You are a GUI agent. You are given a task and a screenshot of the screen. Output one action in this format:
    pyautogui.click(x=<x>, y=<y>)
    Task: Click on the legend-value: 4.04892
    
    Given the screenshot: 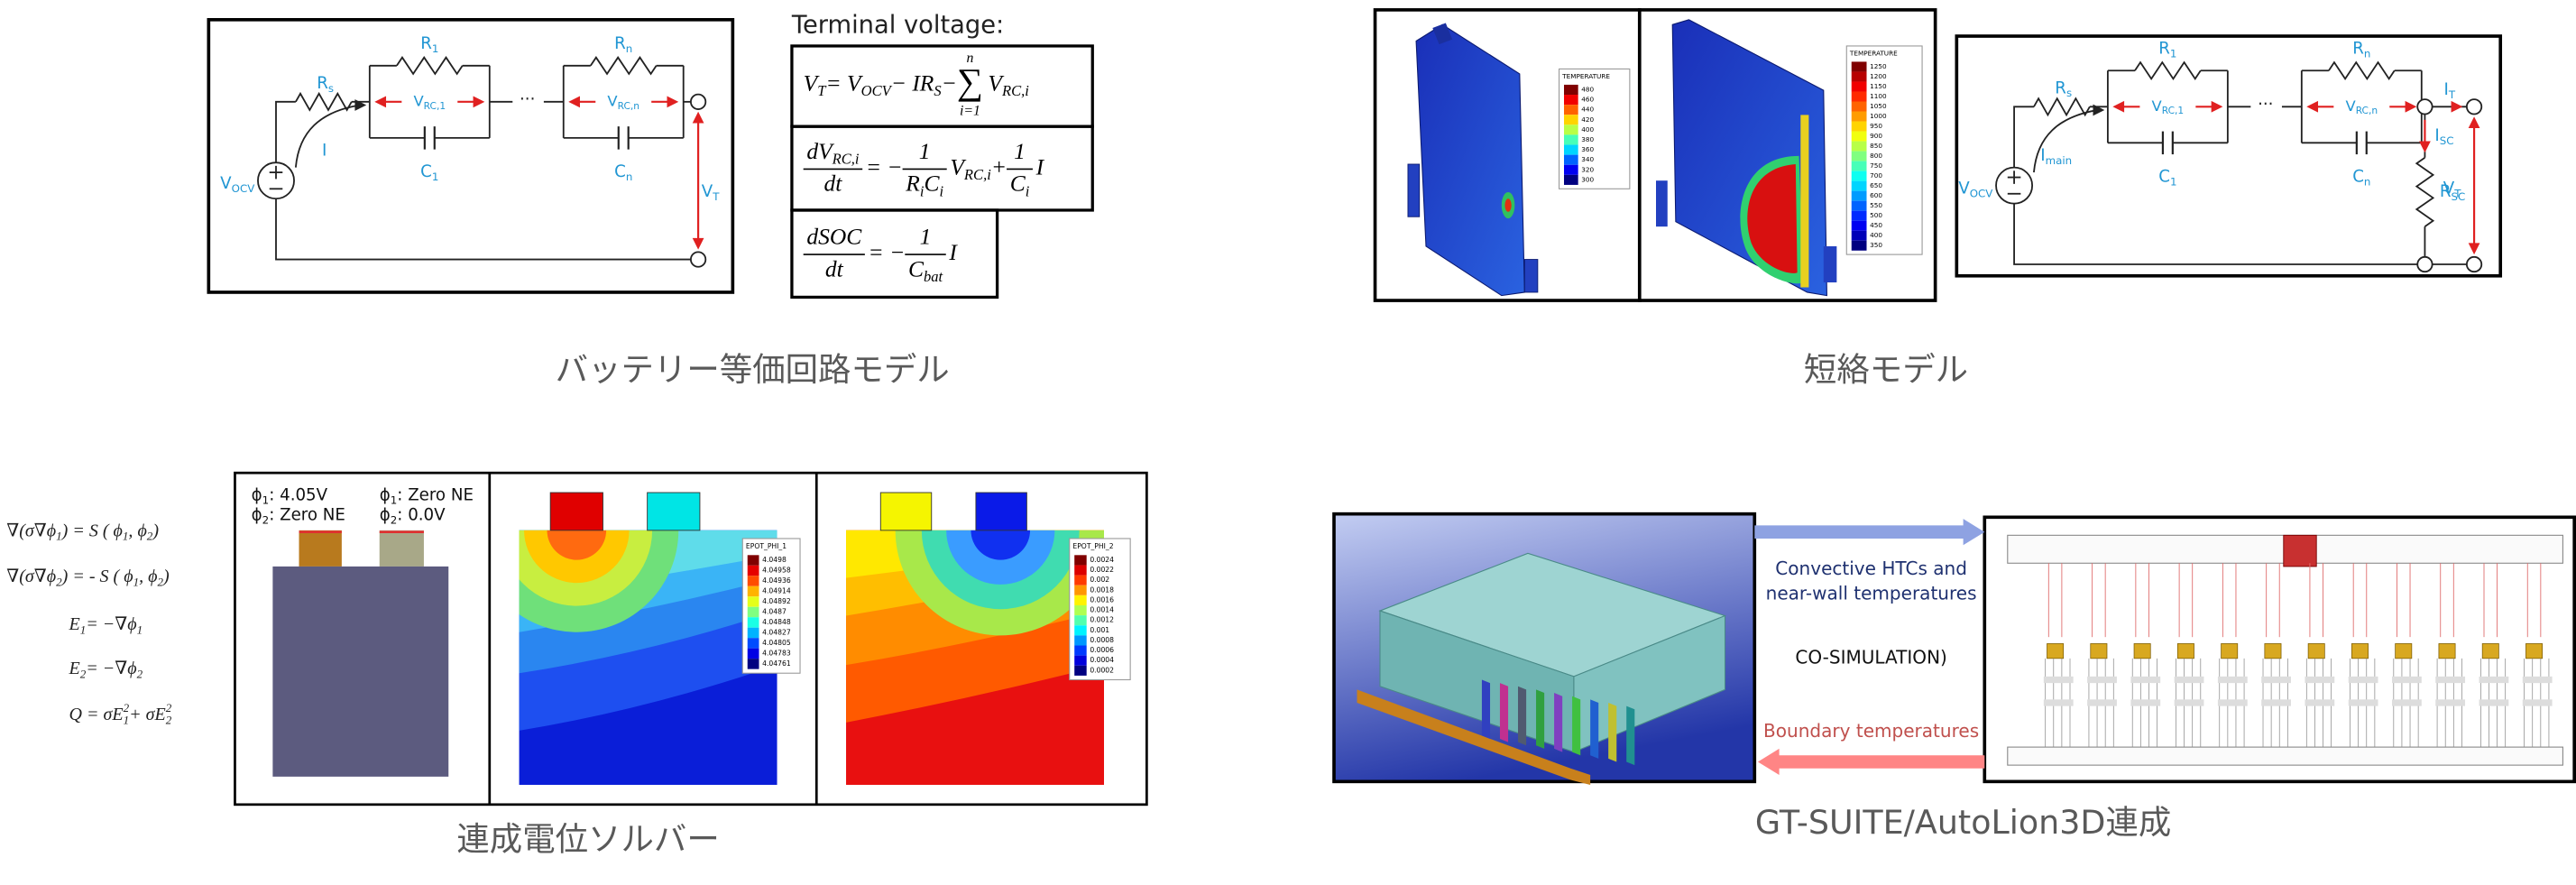 What is the action you would take?
    pyautogui.click(x=776, y=601)
    